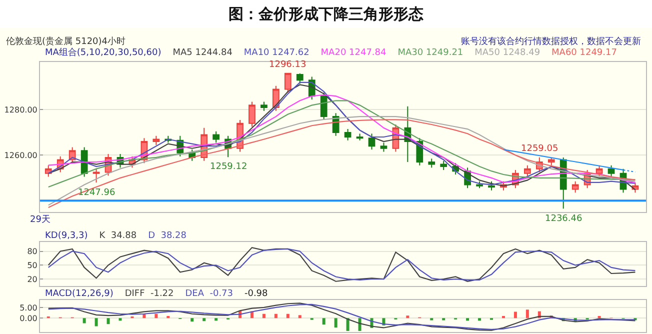 Image resolution: width=652 pixels, height=334 pixels. I want to click on series-label: DEA -0.73, so click(209, 294).